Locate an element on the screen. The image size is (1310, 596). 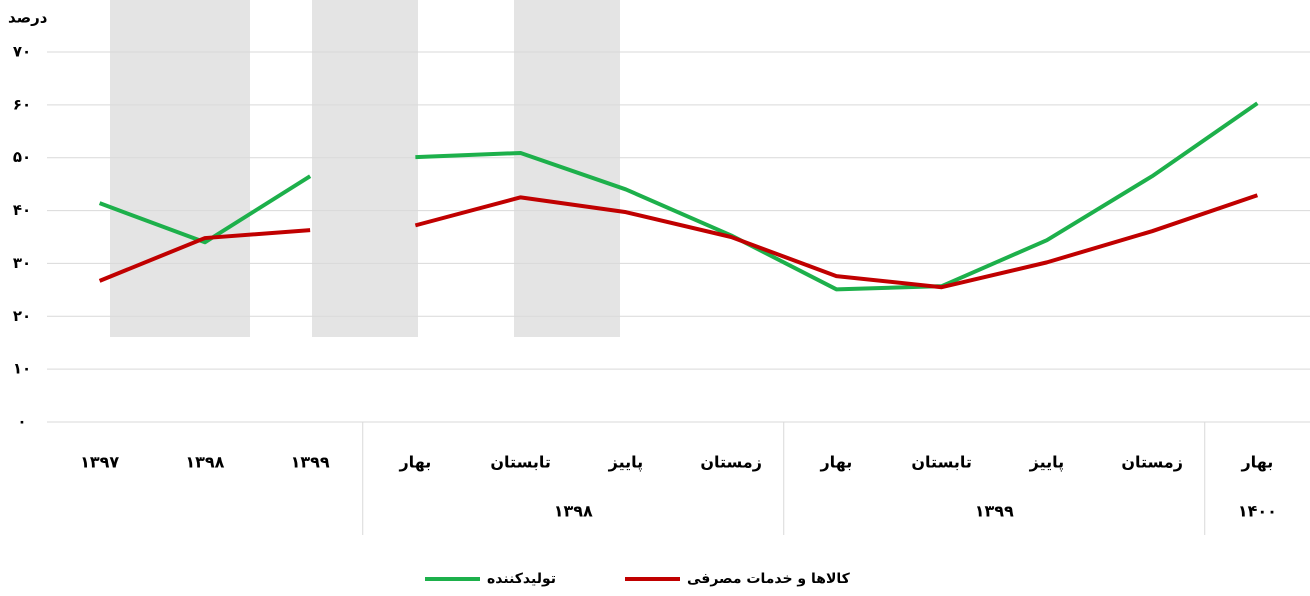
y-tick-label: ۷۰ is located at coordinates (22, 52).